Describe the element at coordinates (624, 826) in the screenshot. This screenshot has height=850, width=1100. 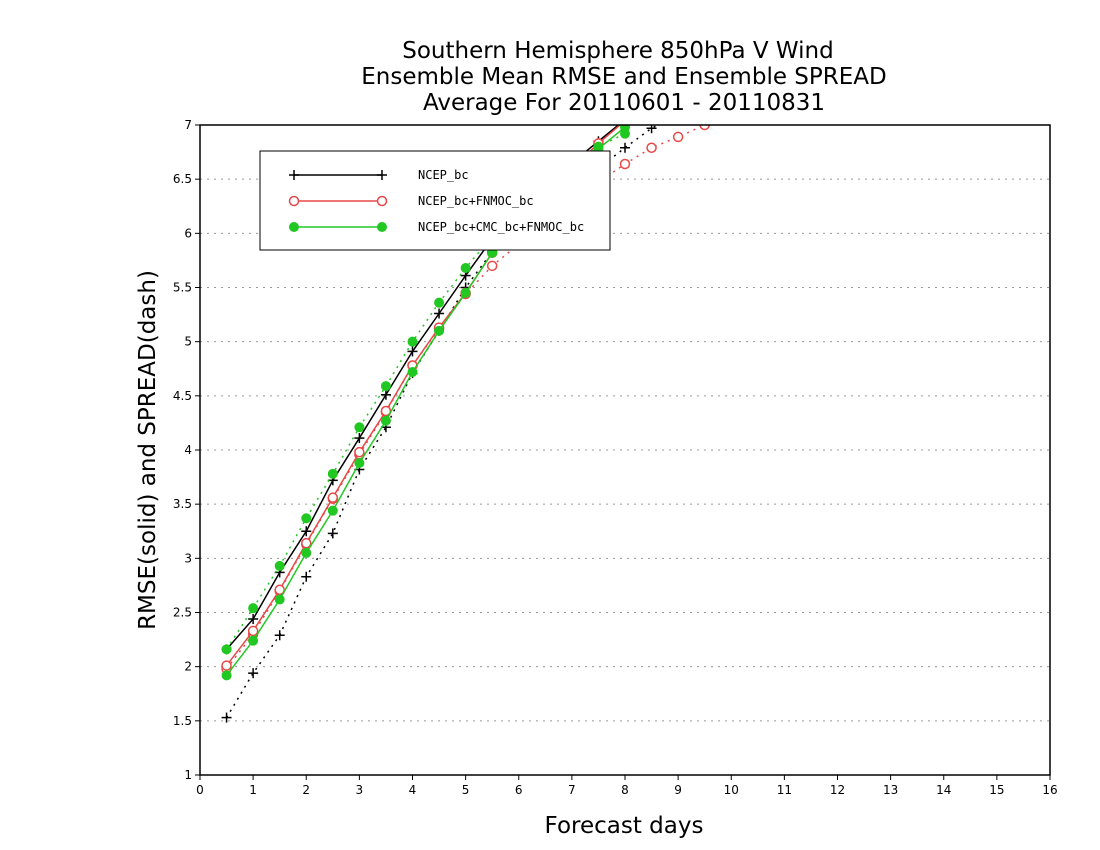
I see `x-axis-title: Forecast days` at that location.